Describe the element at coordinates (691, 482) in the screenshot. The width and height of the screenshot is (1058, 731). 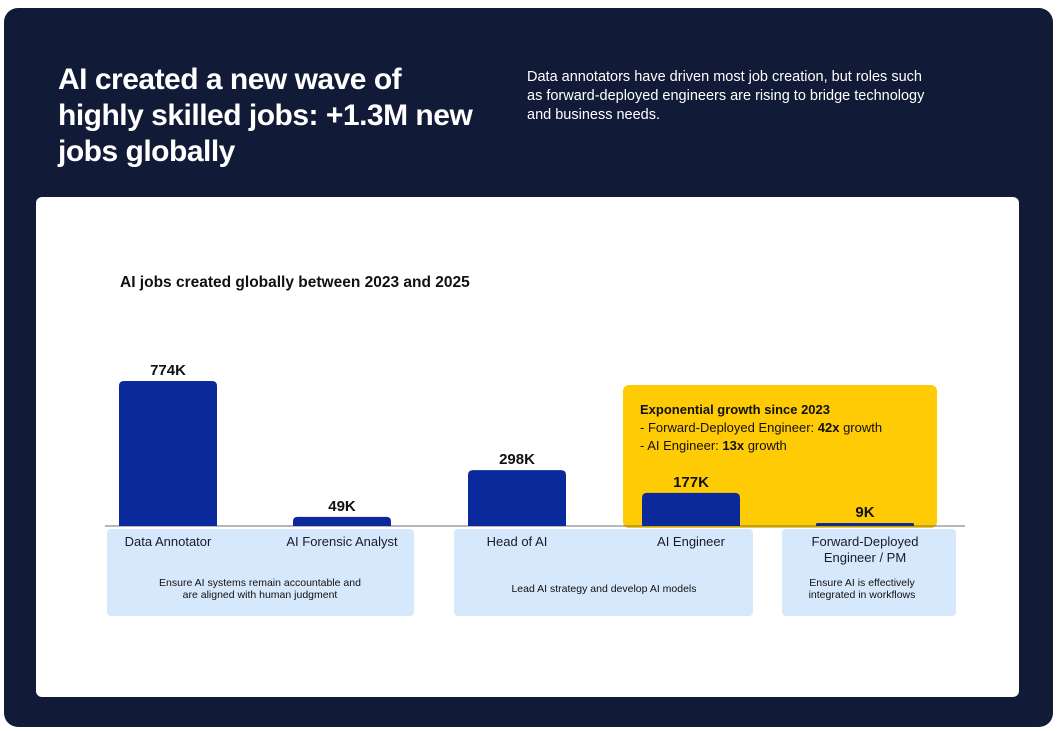
I see `value-label-ai-engineer: 177K` at that location.